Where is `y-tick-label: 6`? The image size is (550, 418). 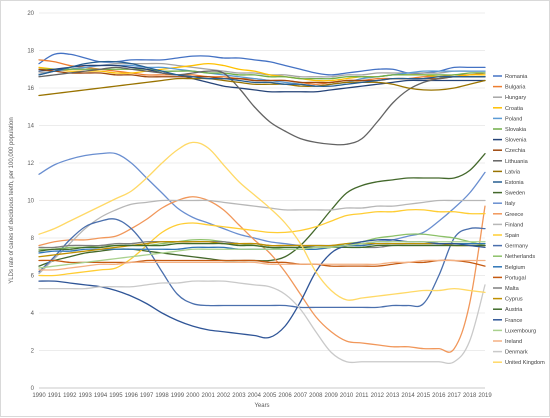
y-tick-label: 6 is located at coordinates (33, 277).